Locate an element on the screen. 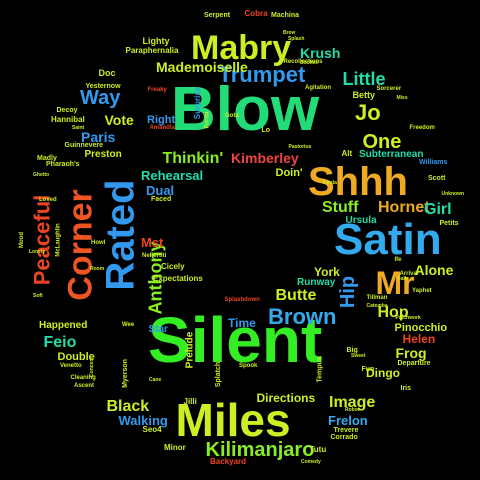  word-16: Krush is located at coordinates (320, 53).